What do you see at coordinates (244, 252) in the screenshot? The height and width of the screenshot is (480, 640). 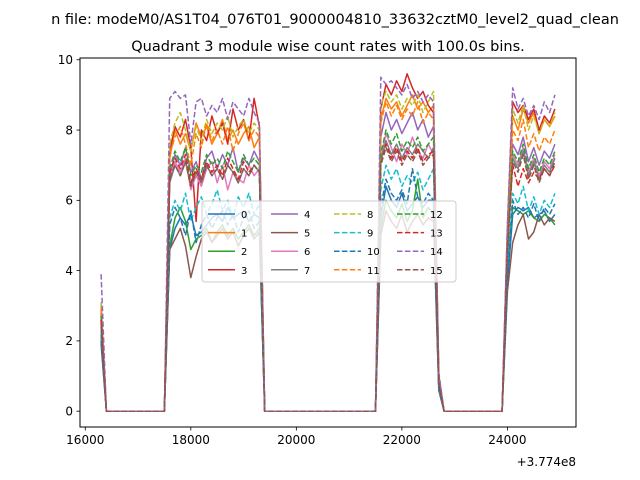 I see `legend-label-2: 2` at bounding box center [244, 252].